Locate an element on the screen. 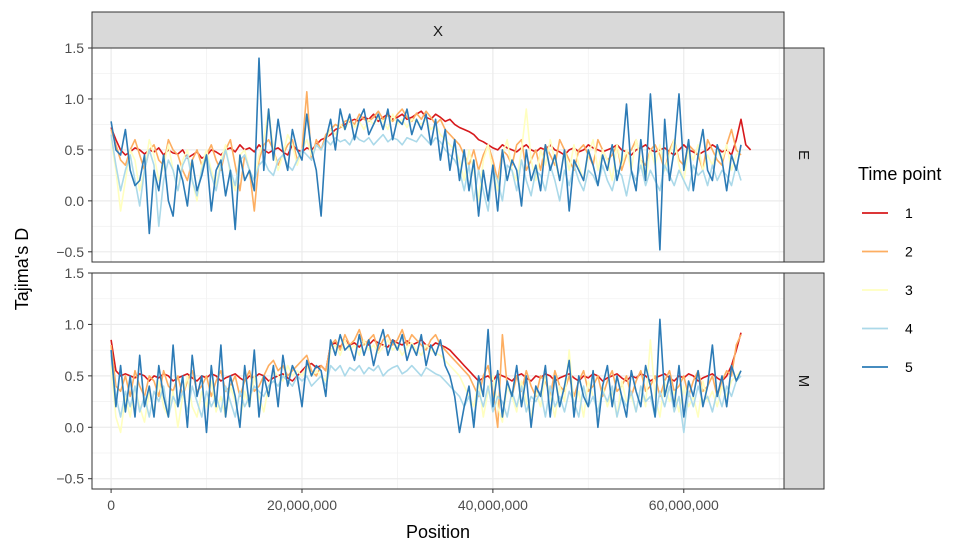 This screenshot has width=974, height=543. facet-strip-right-label: E is located at coordinates (803, 155).